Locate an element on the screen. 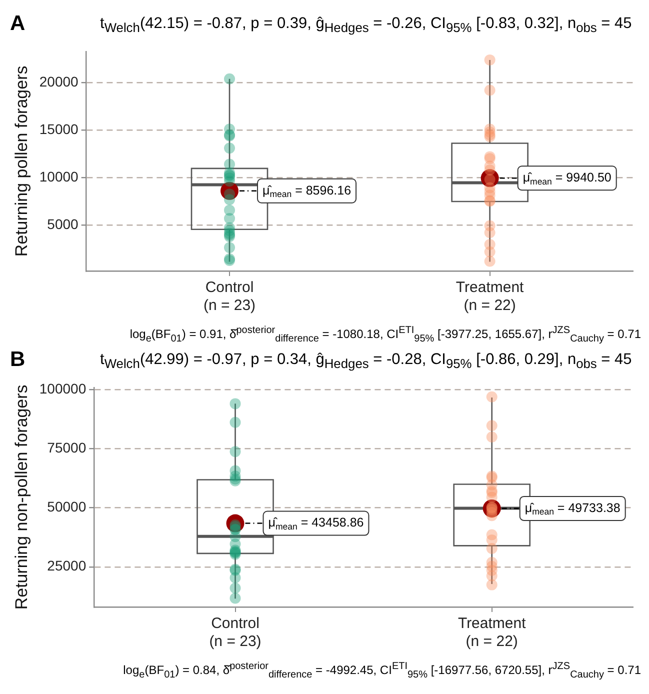  y-tick-label: 20000 is located at coordinates (59, 82).